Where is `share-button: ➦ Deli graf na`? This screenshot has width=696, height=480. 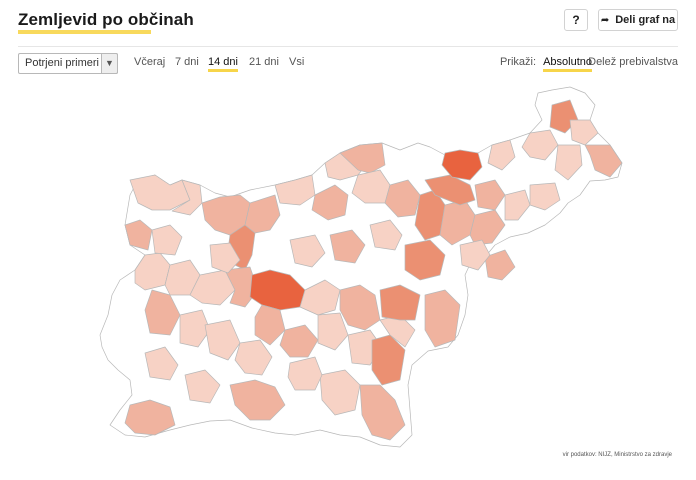 share-button: ➦ Deli graf na is located at coordinates (638, 20).